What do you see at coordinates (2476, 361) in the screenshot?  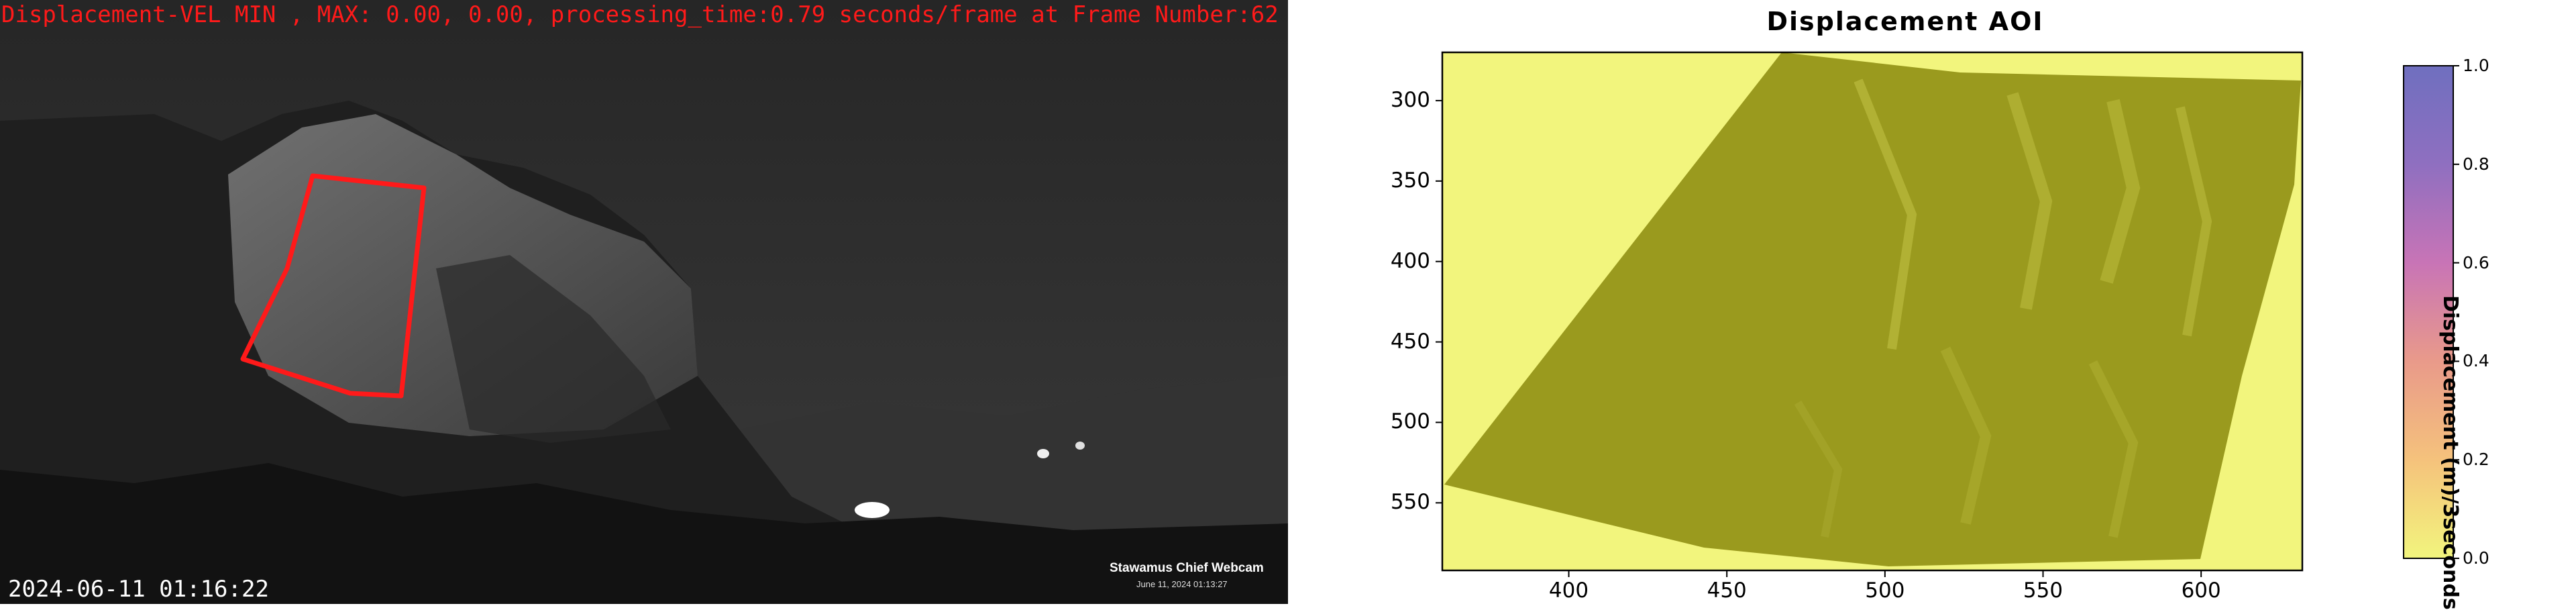 I see `colorbar-tick-label: 0.4` at bounding box center [2476, 361].